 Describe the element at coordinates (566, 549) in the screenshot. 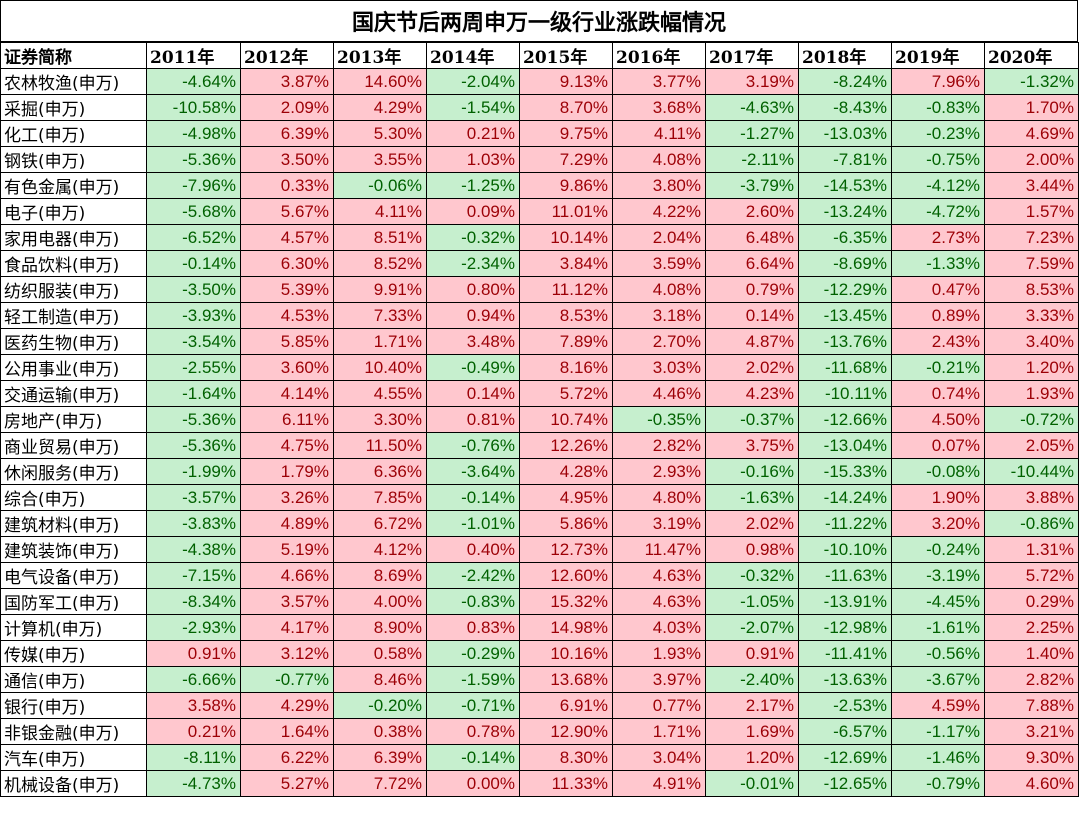

I see `value-cell: 12.73%` at that location.